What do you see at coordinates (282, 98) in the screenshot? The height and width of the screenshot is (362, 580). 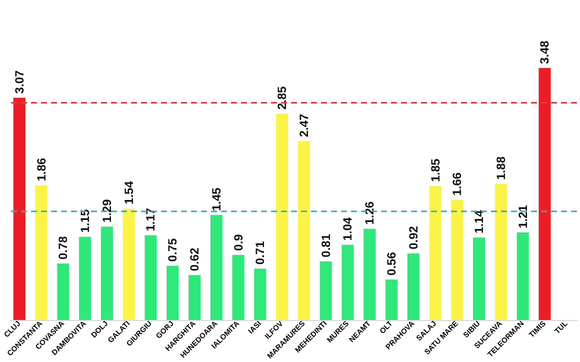 I see `data-label: 2.85` at bounding box center [282, 98].